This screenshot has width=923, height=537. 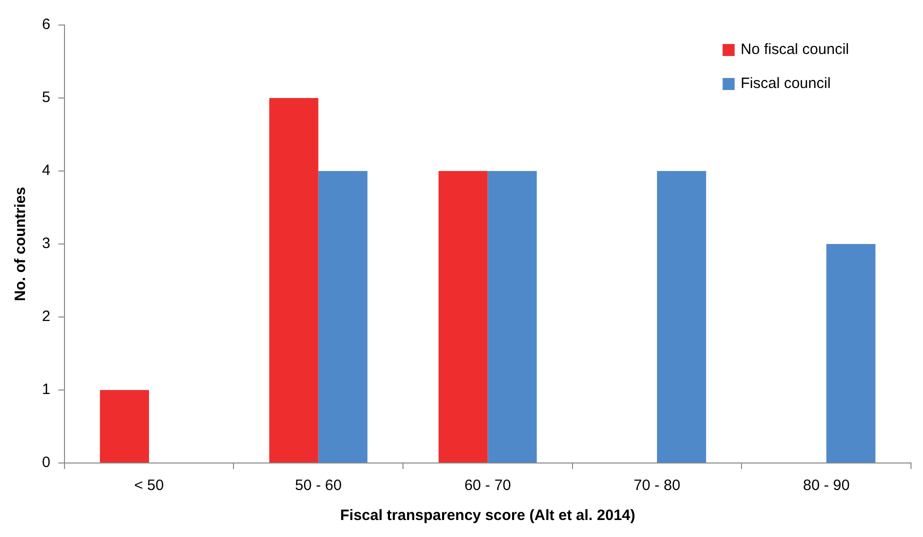 I want to click on x-tick-label: 70 - 80, so click(x=657, y=485).